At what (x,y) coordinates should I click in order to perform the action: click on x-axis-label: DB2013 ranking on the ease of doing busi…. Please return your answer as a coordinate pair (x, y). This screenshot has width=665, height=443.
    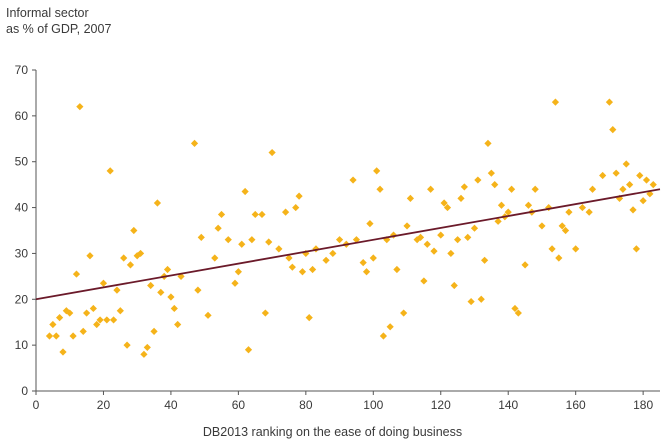
    Looking at the image, I should click on (332, 432).